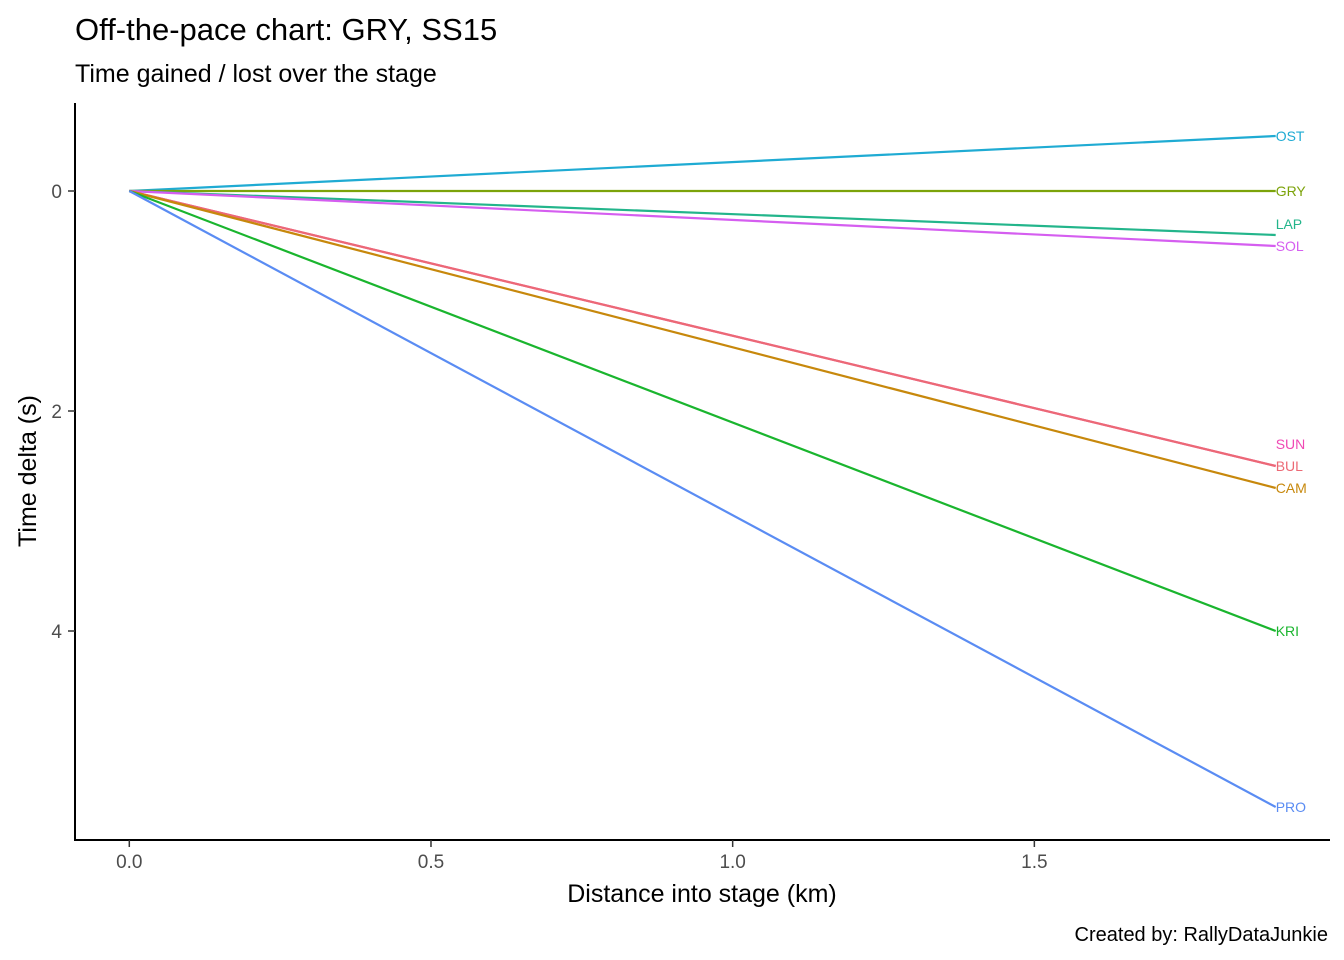 The width and height of the screenshot is (1344, 960). Describe the element at coordinates (256, 74) in the screenshot. I see `chart-subtitle: Time gained / lost over the stage` at that location.